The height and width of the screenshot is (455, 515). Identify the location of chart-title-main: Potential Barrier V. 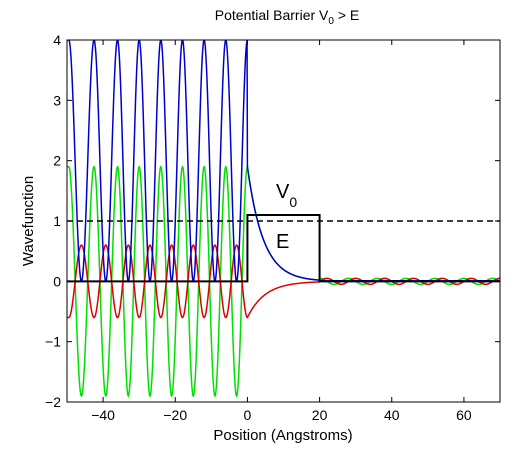
(272, 15).